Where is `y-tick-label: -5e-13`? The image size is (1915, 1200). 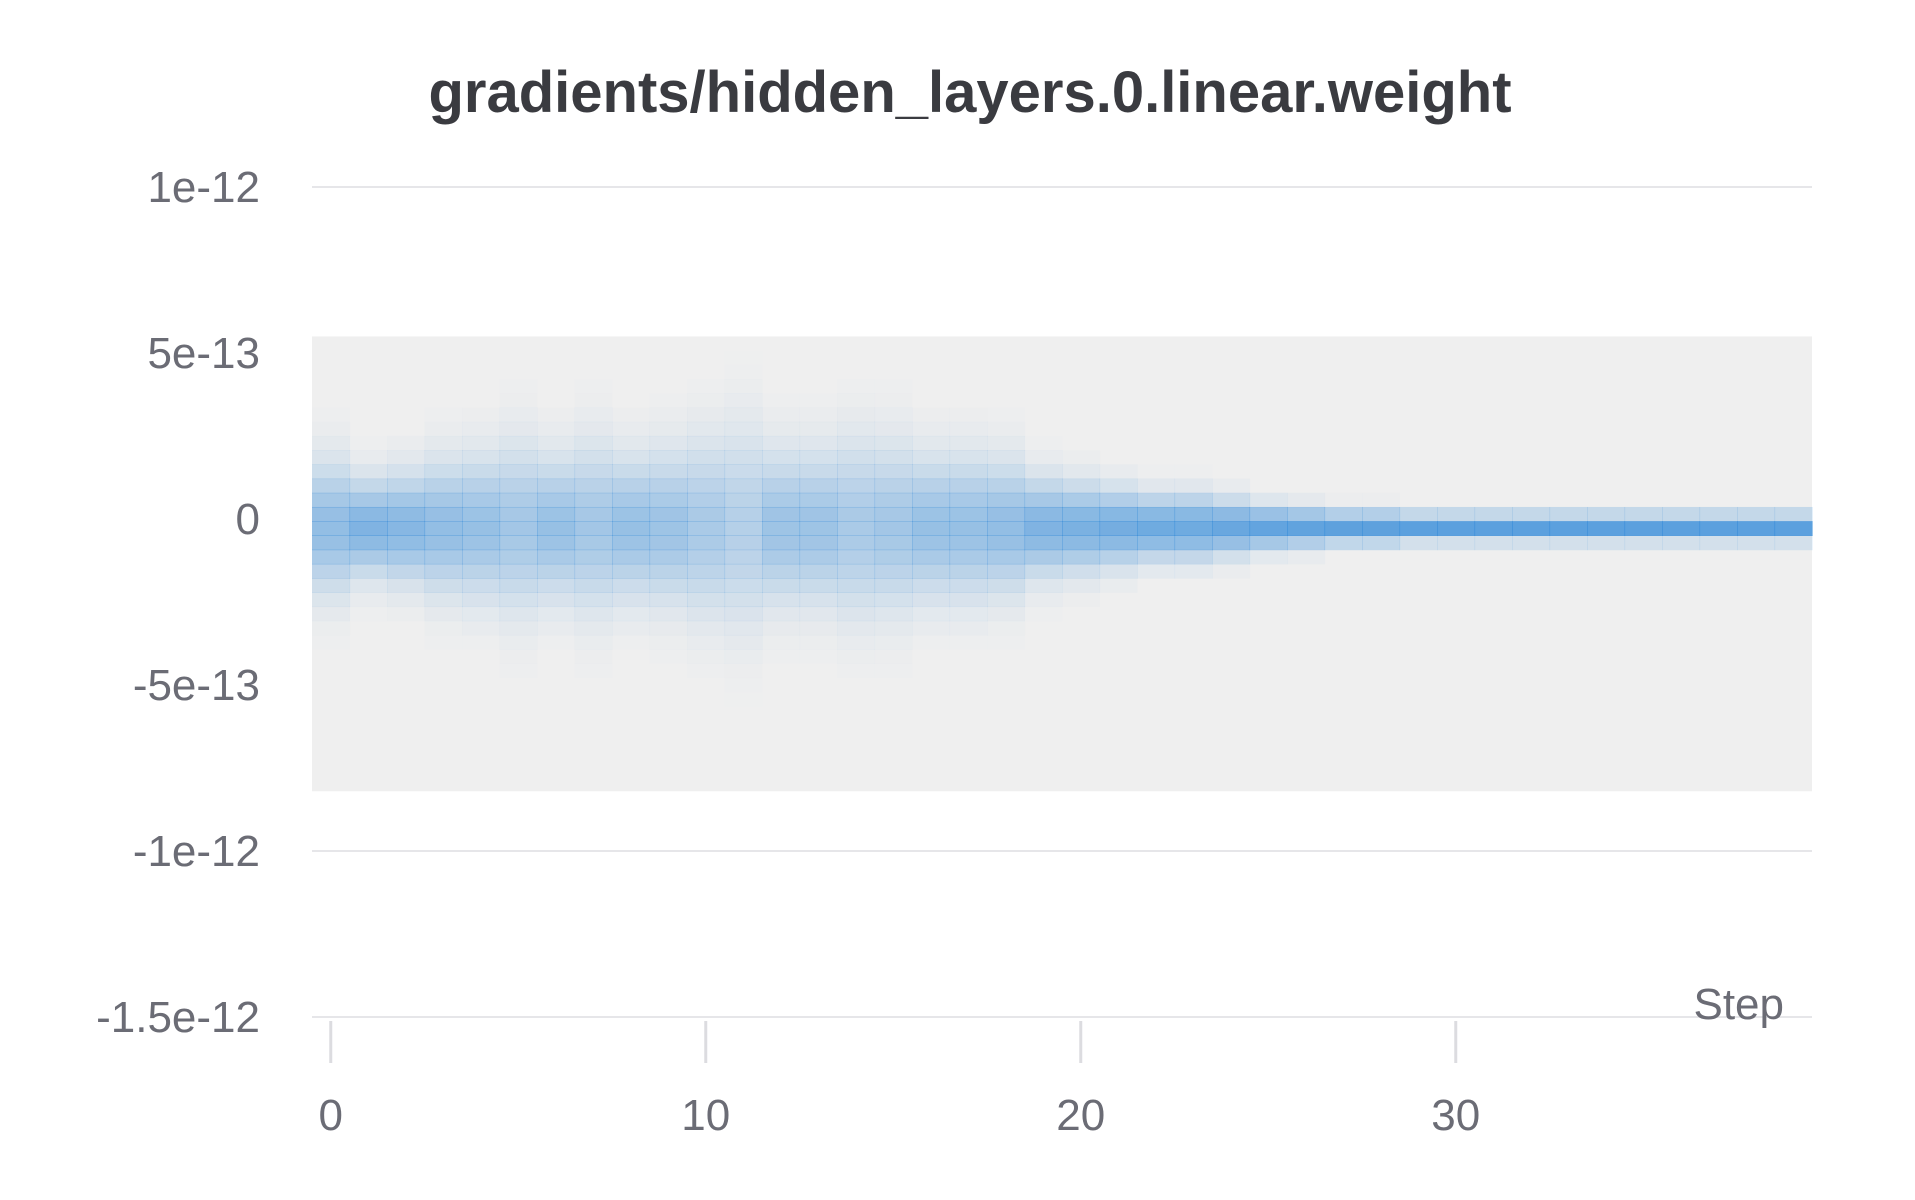 y-tick-label: -5e-13 is located at coordinates (196, 685).